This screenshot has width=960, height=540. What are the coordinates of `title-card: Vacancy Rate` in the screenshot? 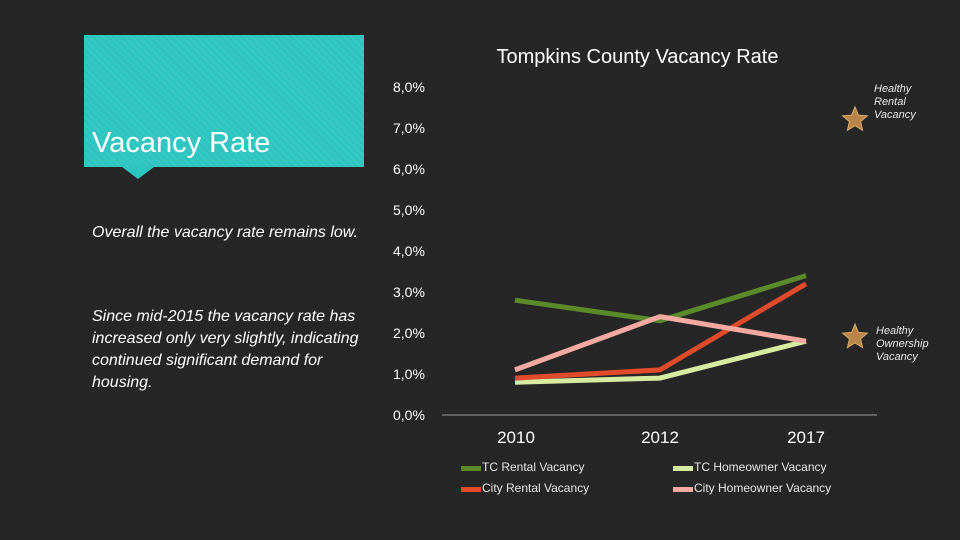 It's located at (224, 107).